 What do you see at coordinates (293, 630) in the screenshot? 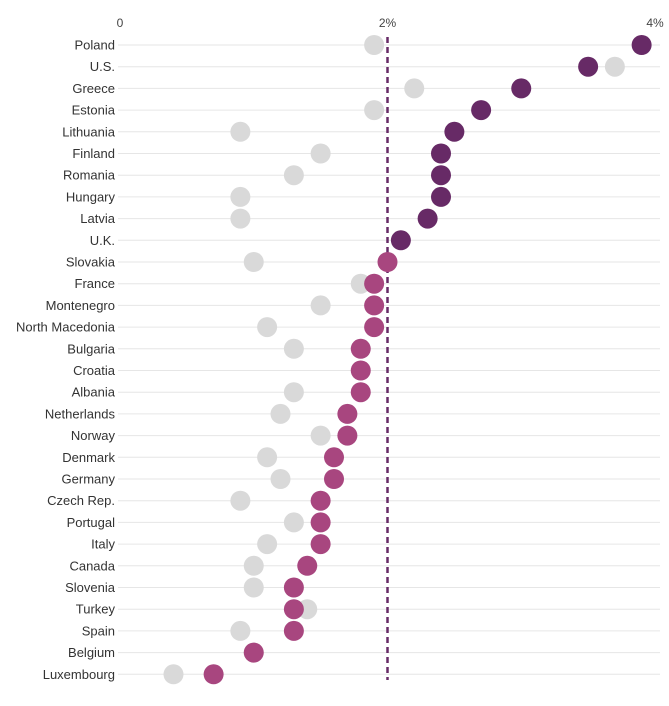
I see `current-dot-spain` at bounding box center [293, 630].